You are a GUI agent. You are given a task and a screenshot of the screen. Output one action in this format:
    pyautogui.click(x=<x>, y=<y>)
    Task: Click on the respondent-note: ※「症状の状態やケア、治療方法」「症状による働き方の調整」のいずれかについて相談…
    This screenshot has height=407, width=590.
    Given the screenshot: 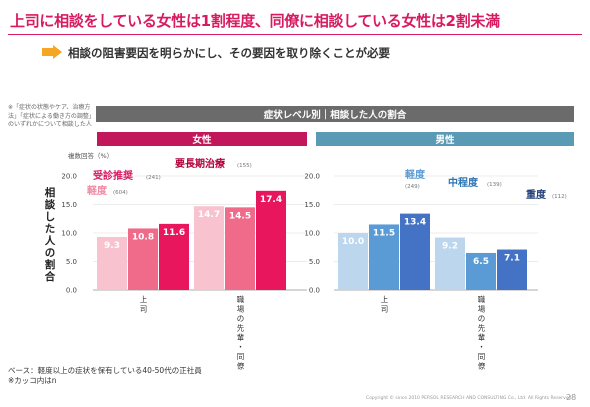 What is the action you would take?
    pyautogui.click(x=51, y=116)
    